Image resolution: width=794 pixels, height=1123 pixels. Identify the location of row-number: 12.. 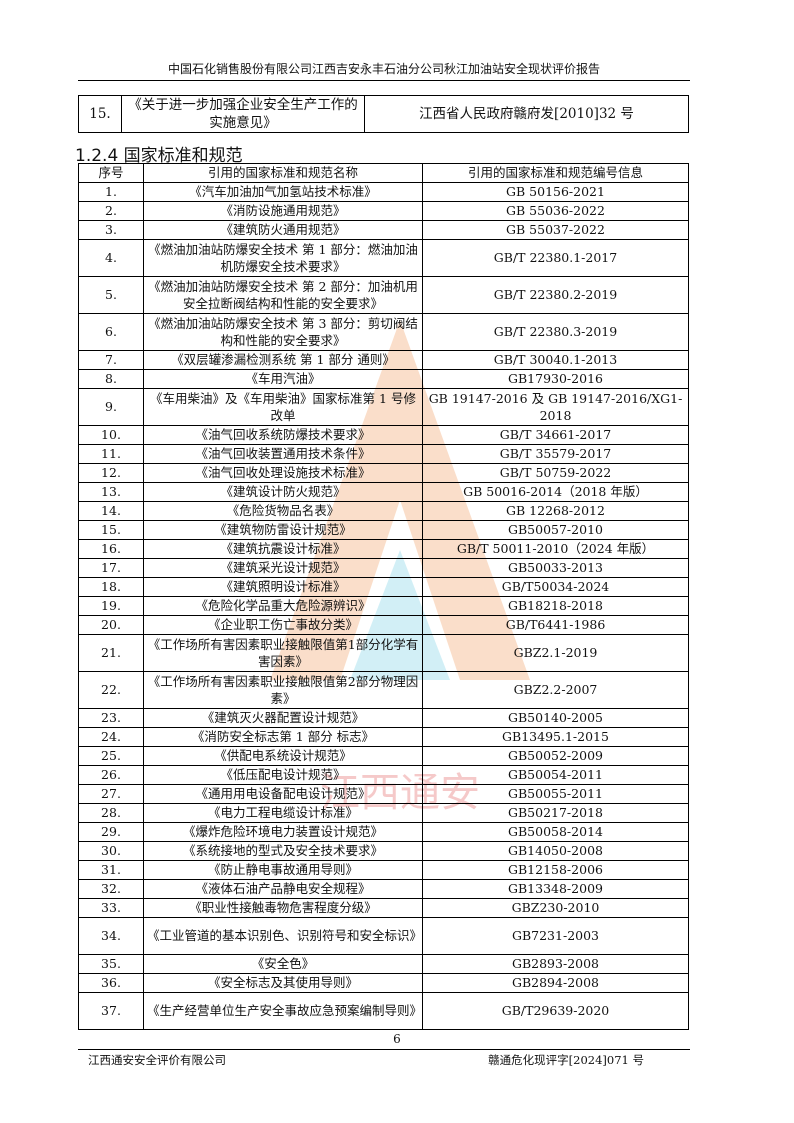
(111, 473).